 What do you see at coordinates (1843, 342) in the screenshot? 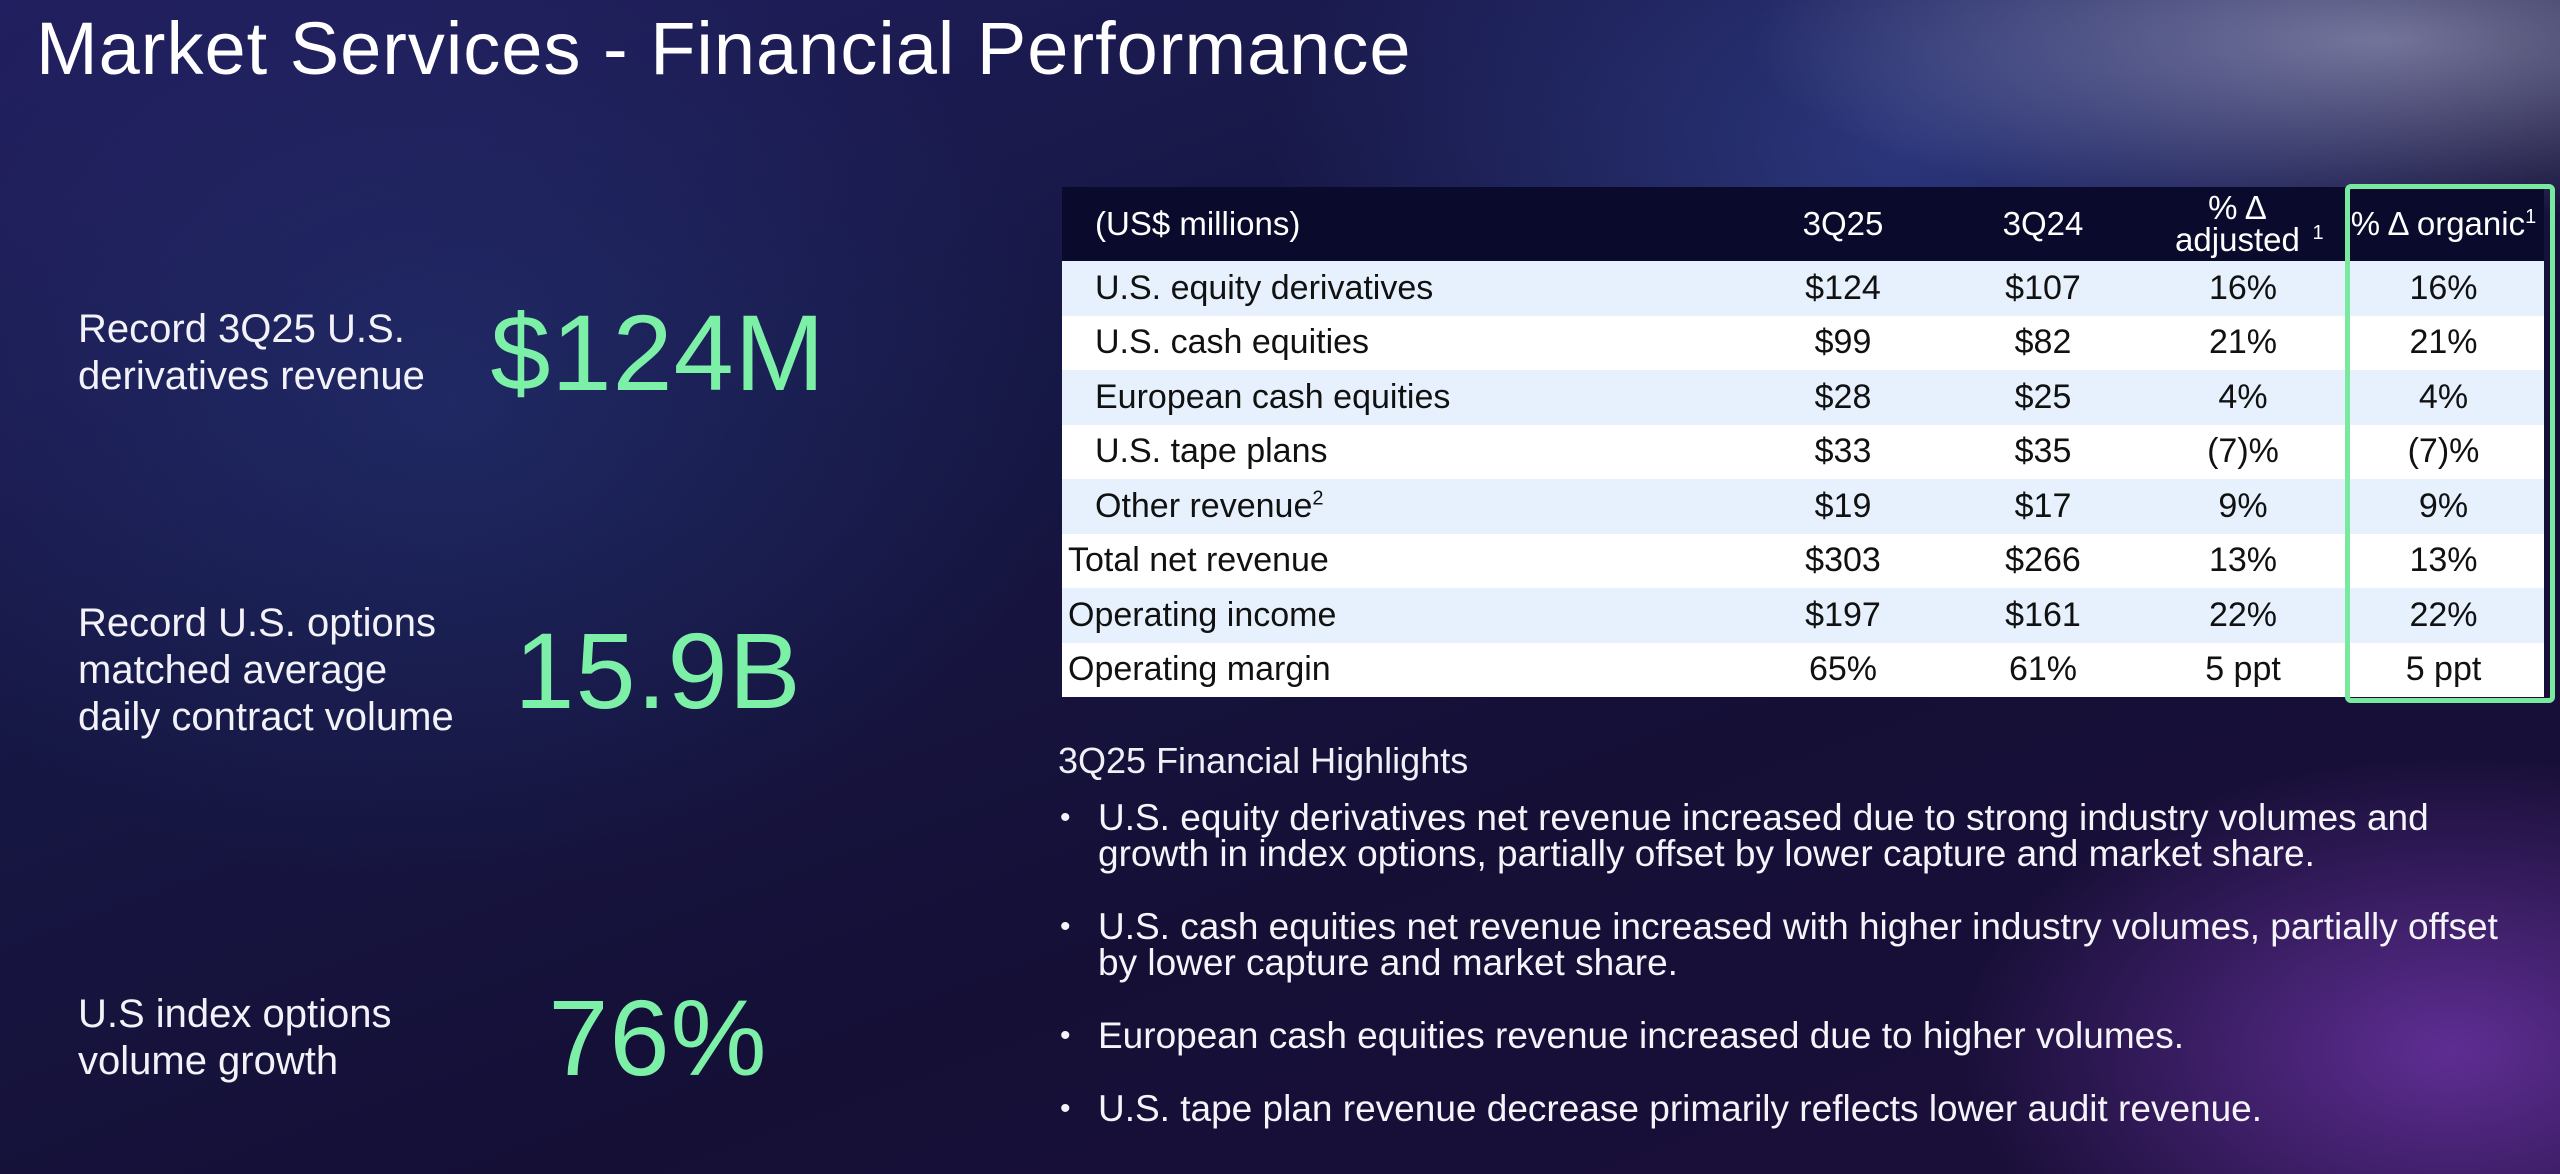
I see `cell-3q25: $99` at bounding box center [1843, 342].